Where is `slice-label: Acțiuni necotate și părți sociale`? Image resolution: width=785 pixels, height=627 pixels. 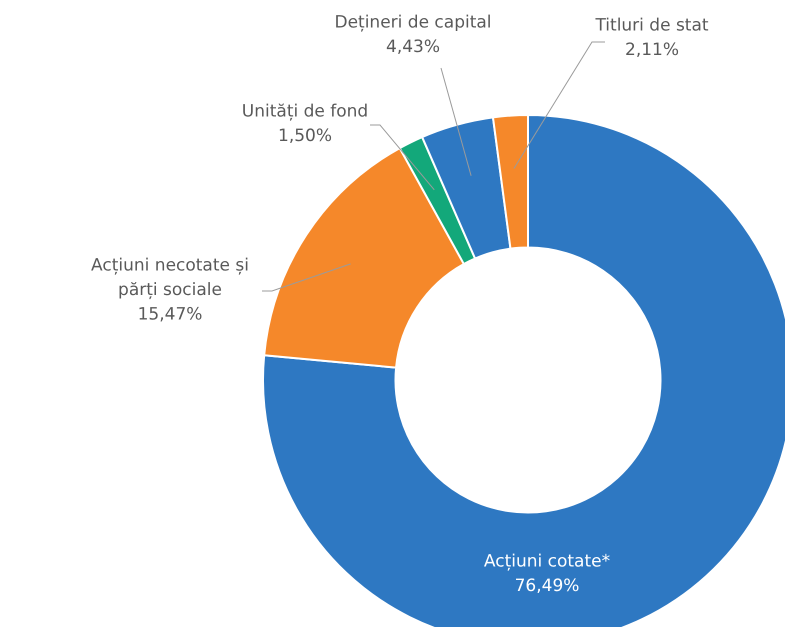
slice-label: Acțiuni necotate și părți sociale is located at coordinates (170, 277).